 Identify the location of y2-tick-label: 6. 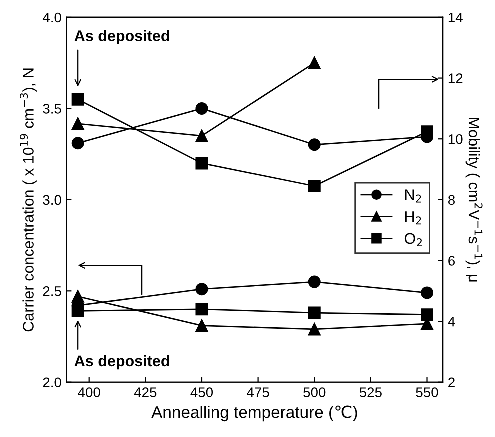
(451, 261).